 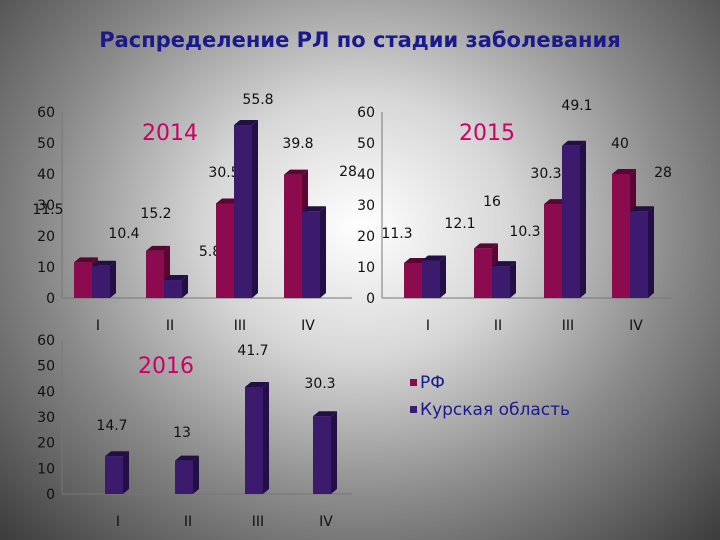 What do you see at coordinates (370, 299) in the screenshot?
I see `chart-1-y-tick: 0` at bounding box center [370, 299].